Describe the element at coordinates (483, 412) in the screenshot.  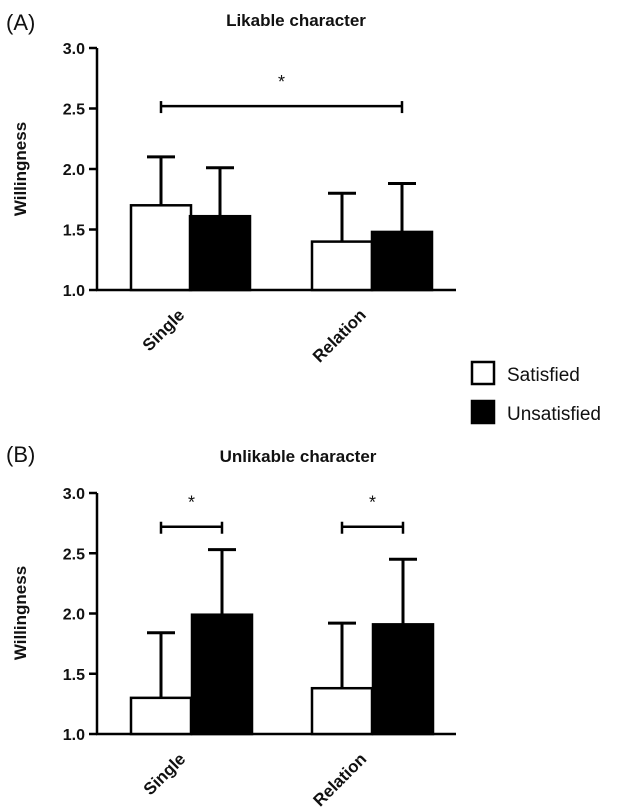
I see `legend-swatch-unsatisfied` at that location.